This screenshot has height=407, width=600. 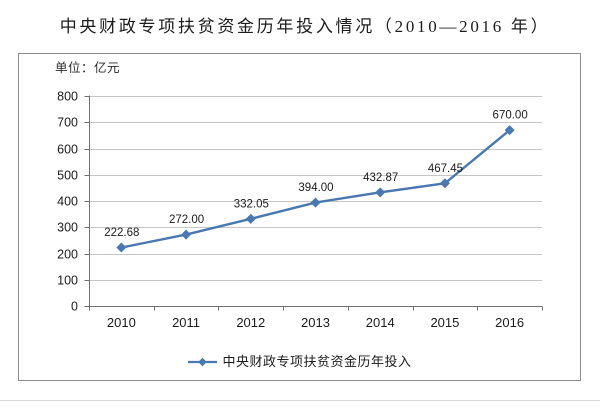 I want to click on chart-legend: 中央财政专项扶贫资金历年投入, so click(x=300, y=362).